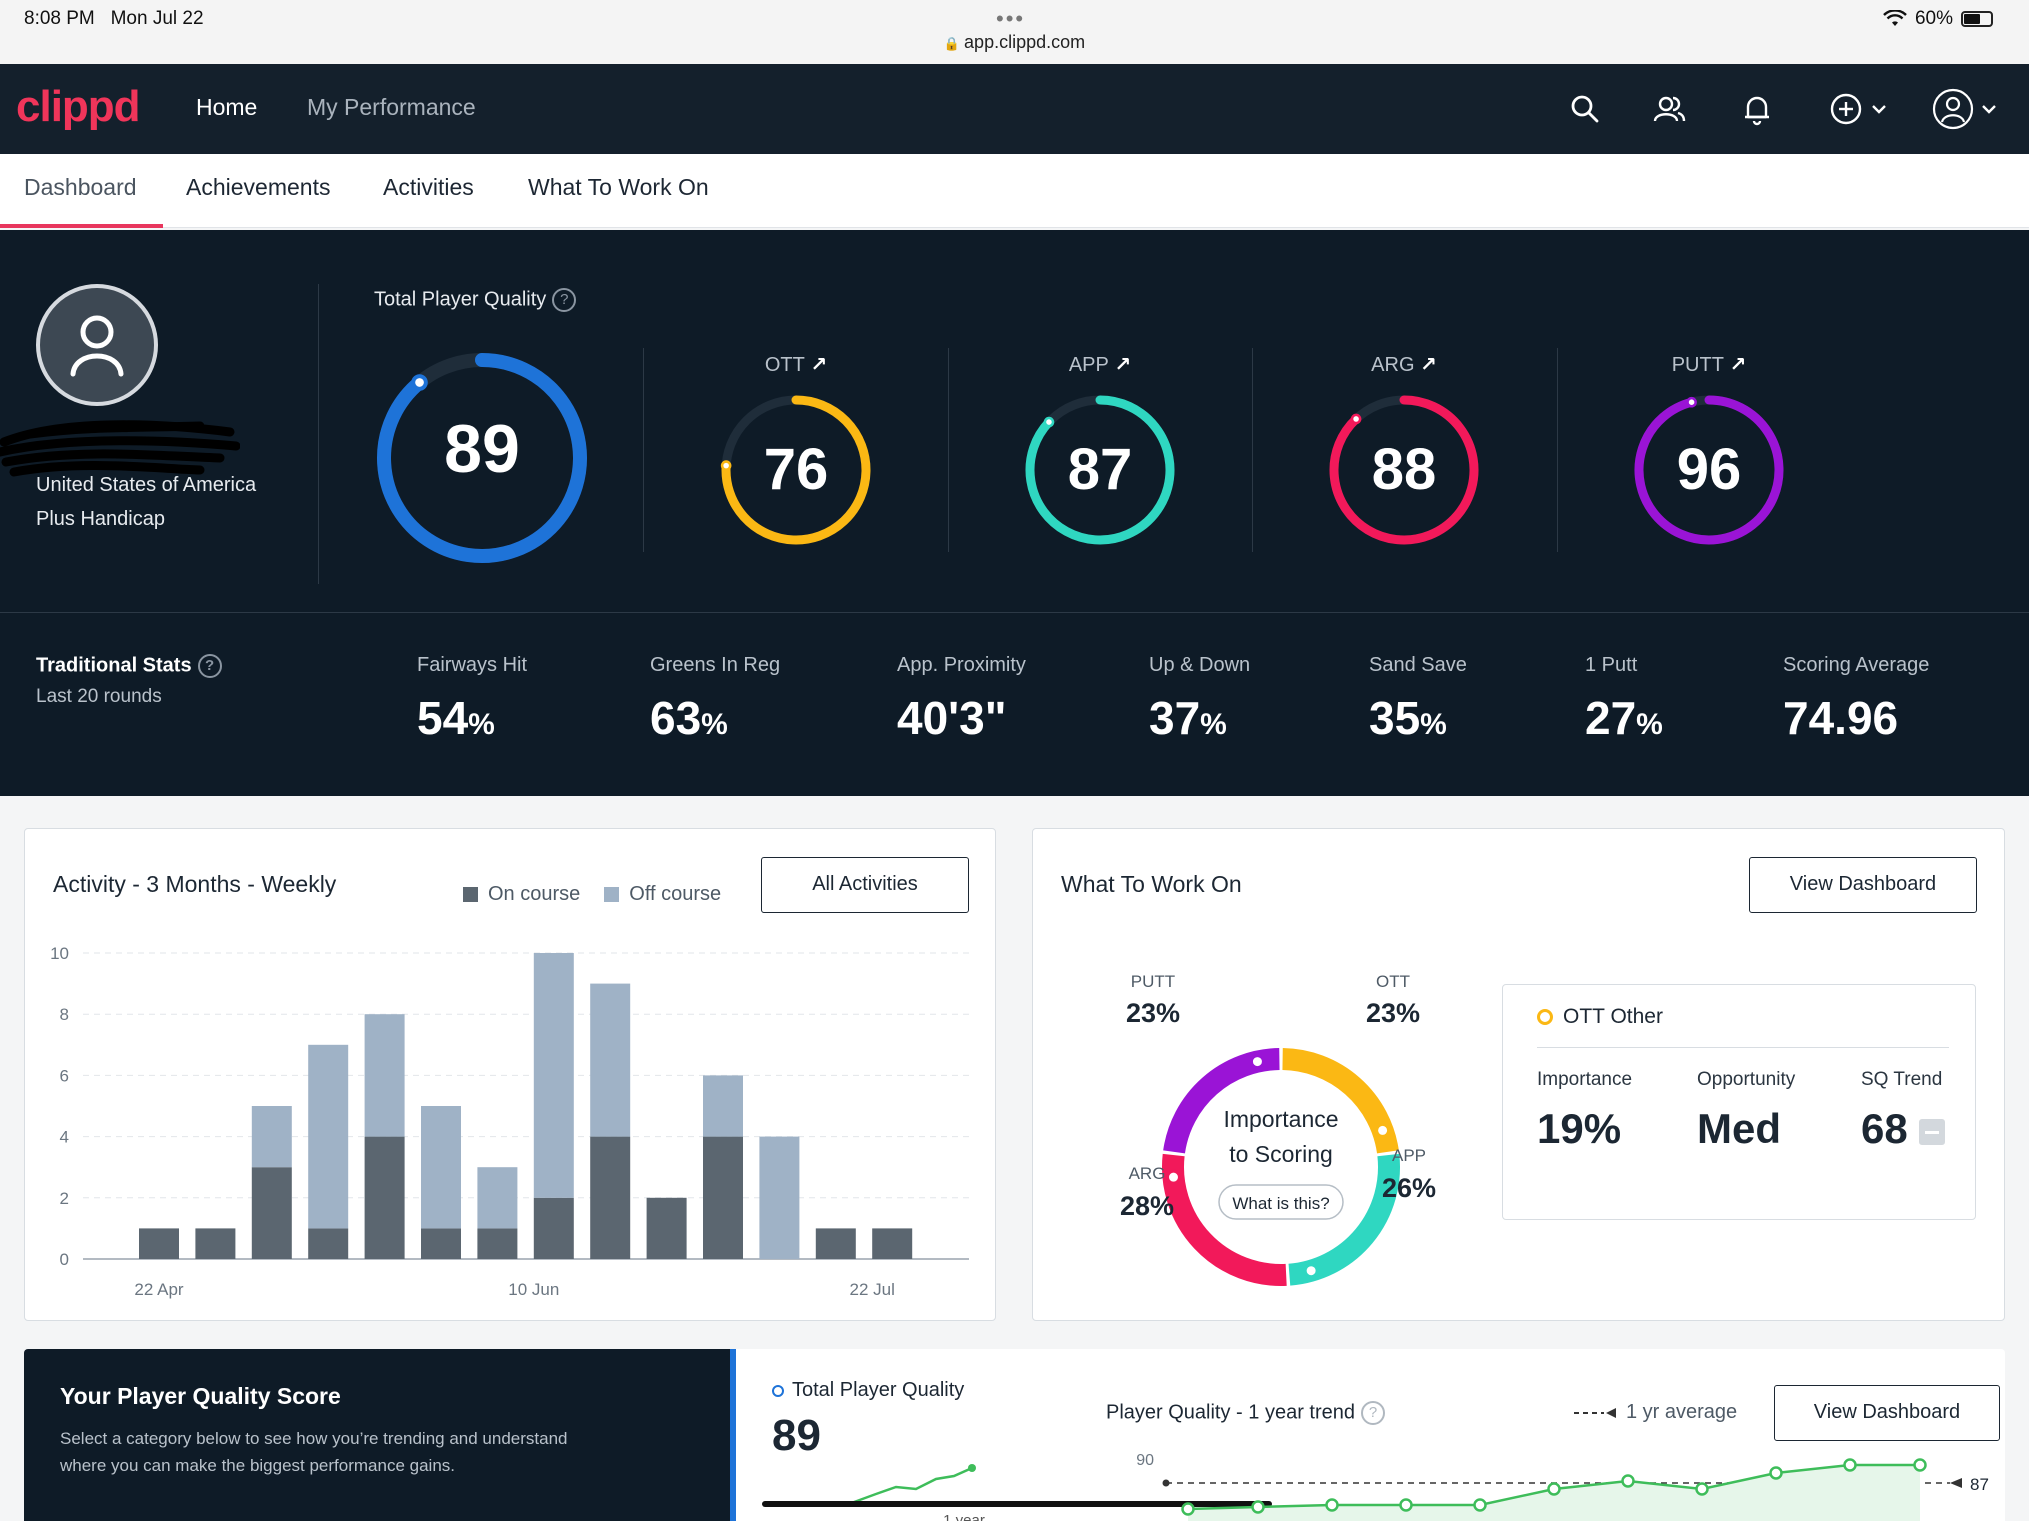 The height and width of the screenshot is (1521, 2029). I want to click on category-label-arg: ARG ↗, so click(1404, 364).